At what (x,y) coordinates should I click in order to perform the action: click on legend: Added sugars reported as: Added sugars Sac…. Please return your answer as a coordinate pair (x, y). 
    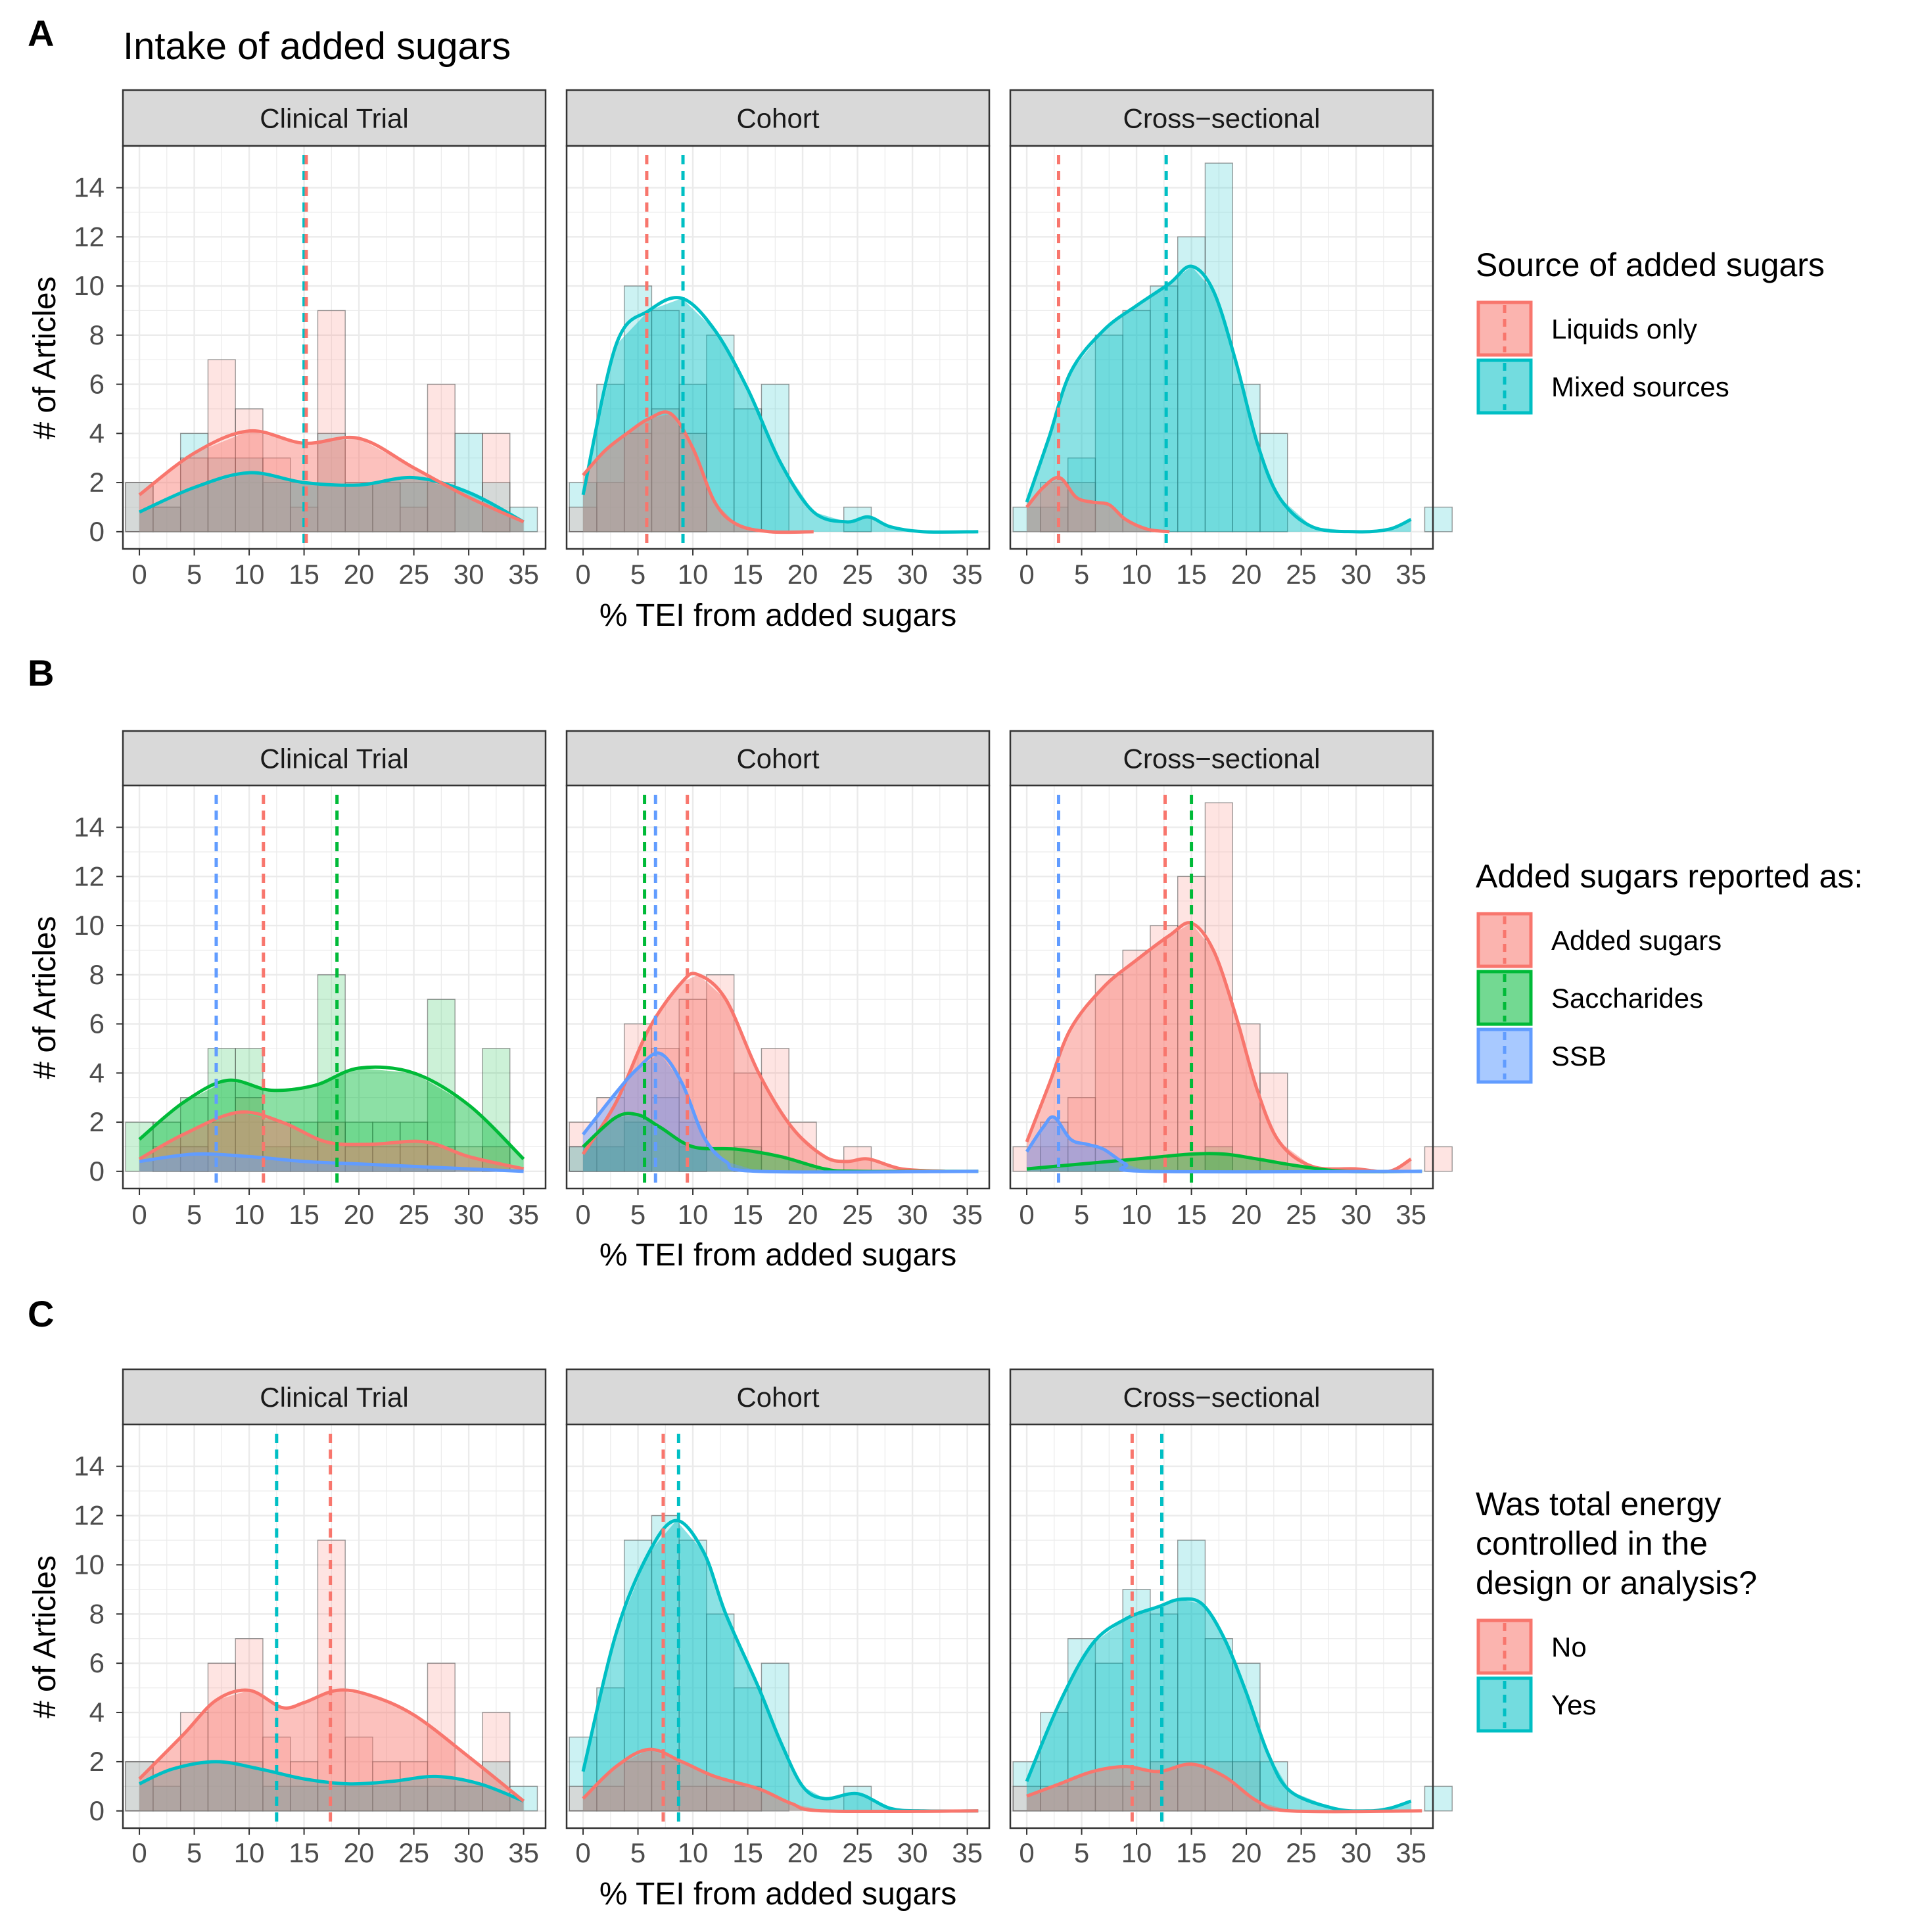
    Looking at the image, I should click on (1669, 971).